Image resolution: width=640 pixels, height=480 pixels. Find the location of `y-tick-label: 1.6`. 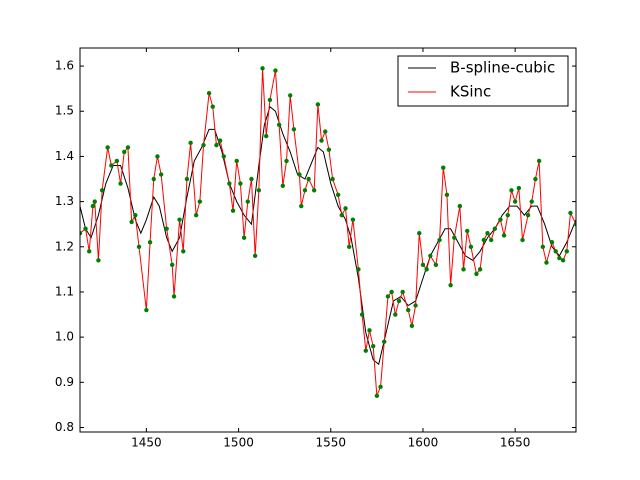

y-tick-label: 1.6 is located at coordinates (64, 66).